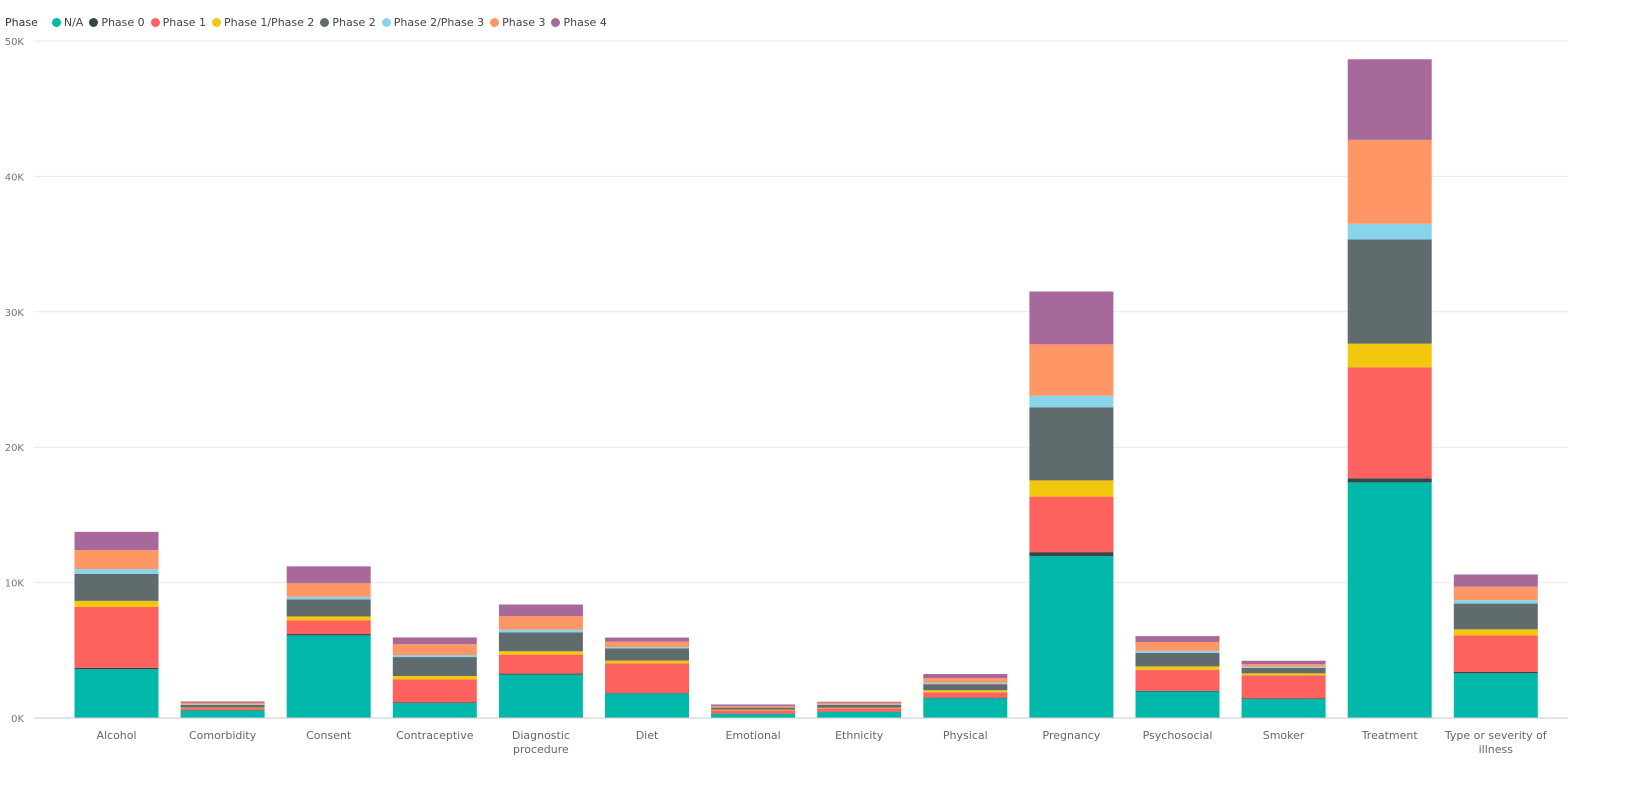 The image size is (1649, 799). I want to click on legend-item: Phase 2, so click(348, 22).